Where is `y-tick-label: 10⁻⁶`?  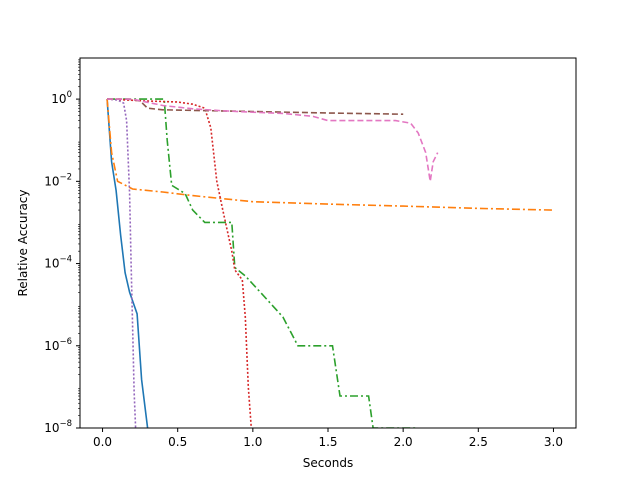
y-tick-label: 10⁻⁶ is located at coordinates (58, 345).